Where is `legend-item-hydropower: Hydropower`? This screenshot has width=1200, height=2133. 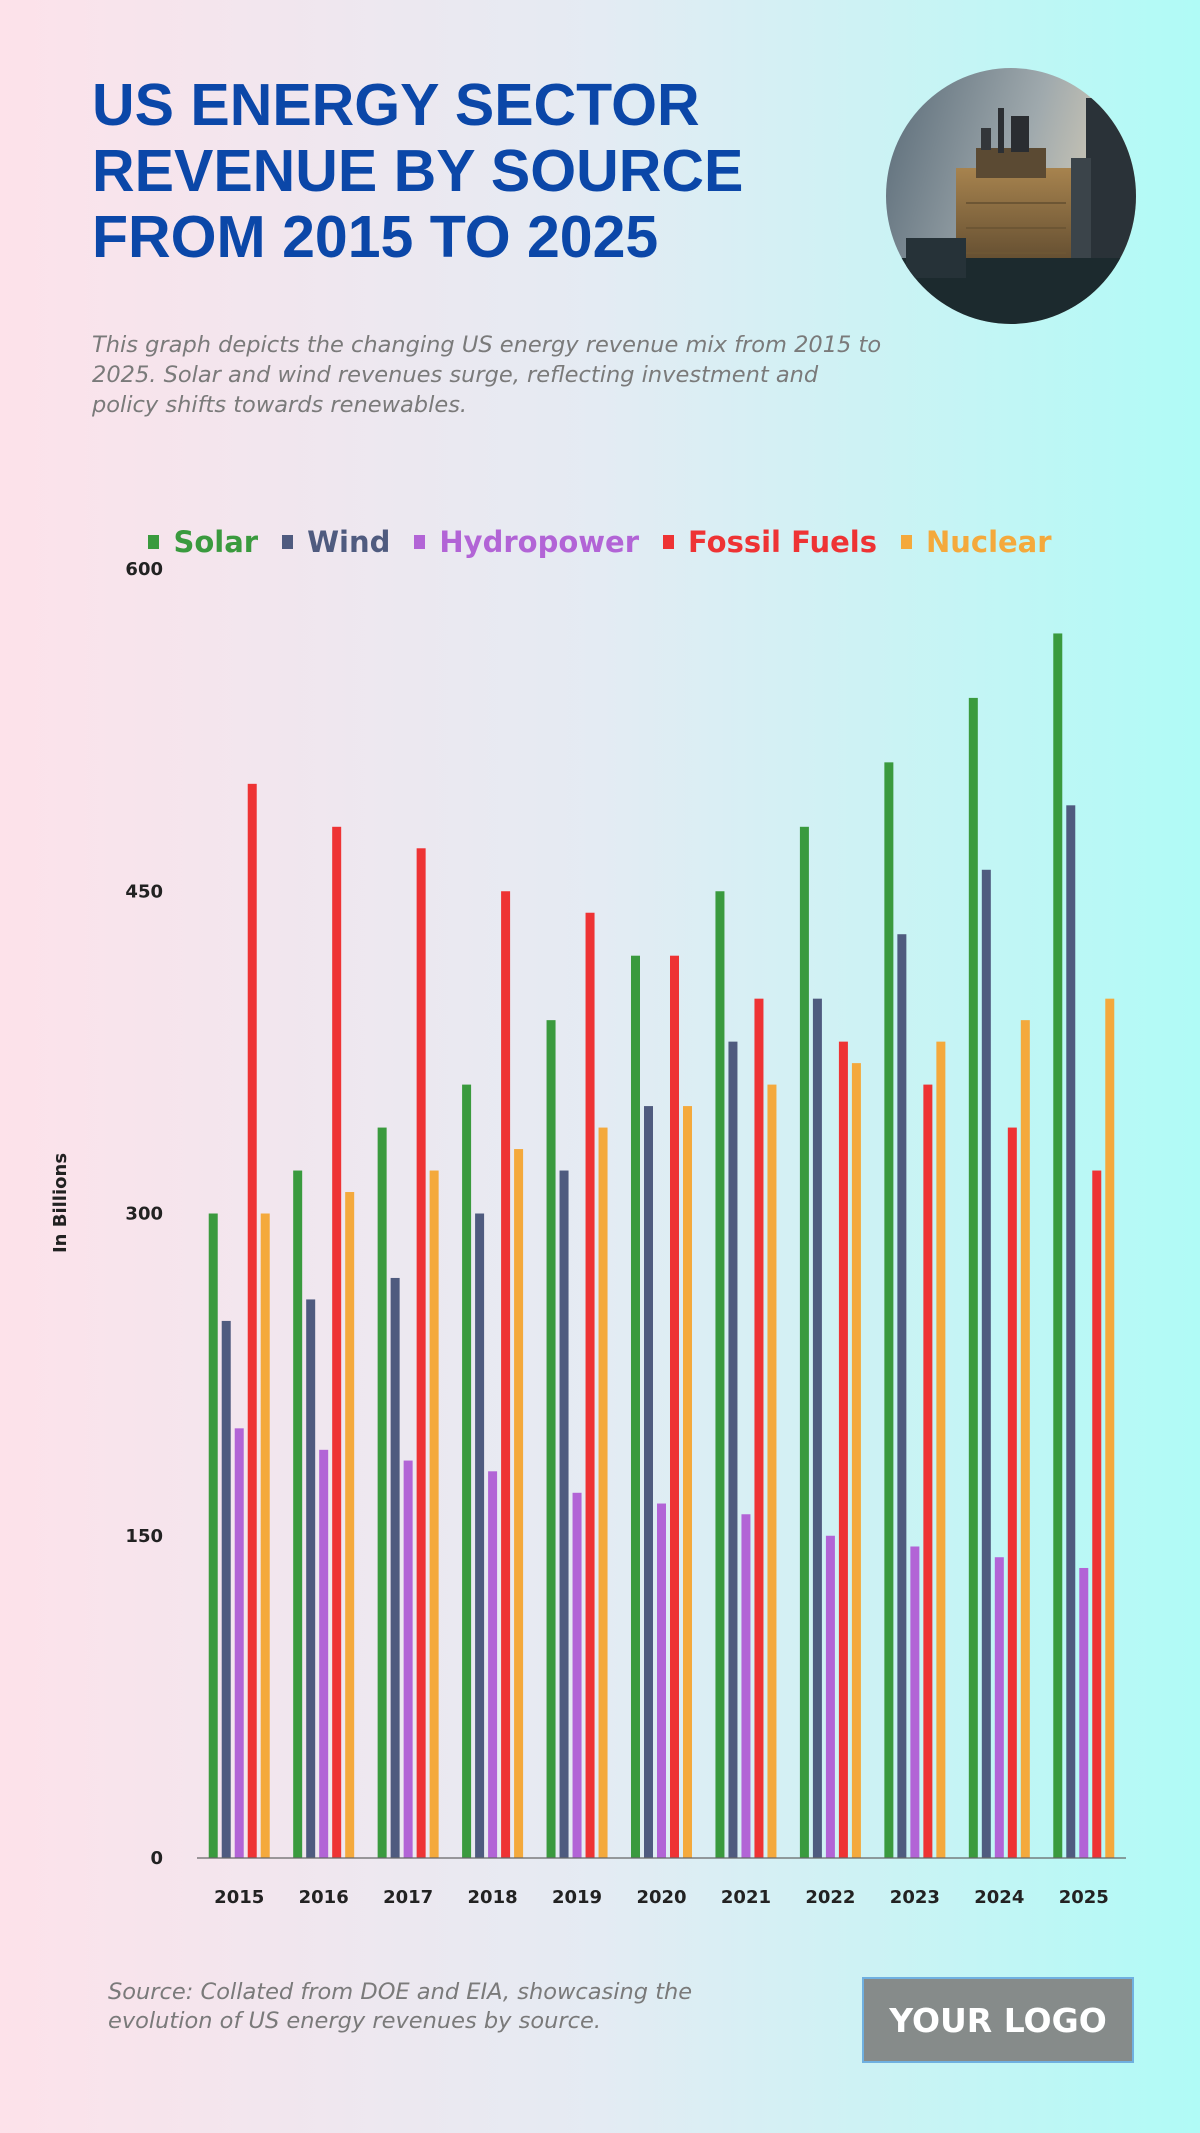 legend-item-hydropower: Hydropower is located at coordinates (526, 542).